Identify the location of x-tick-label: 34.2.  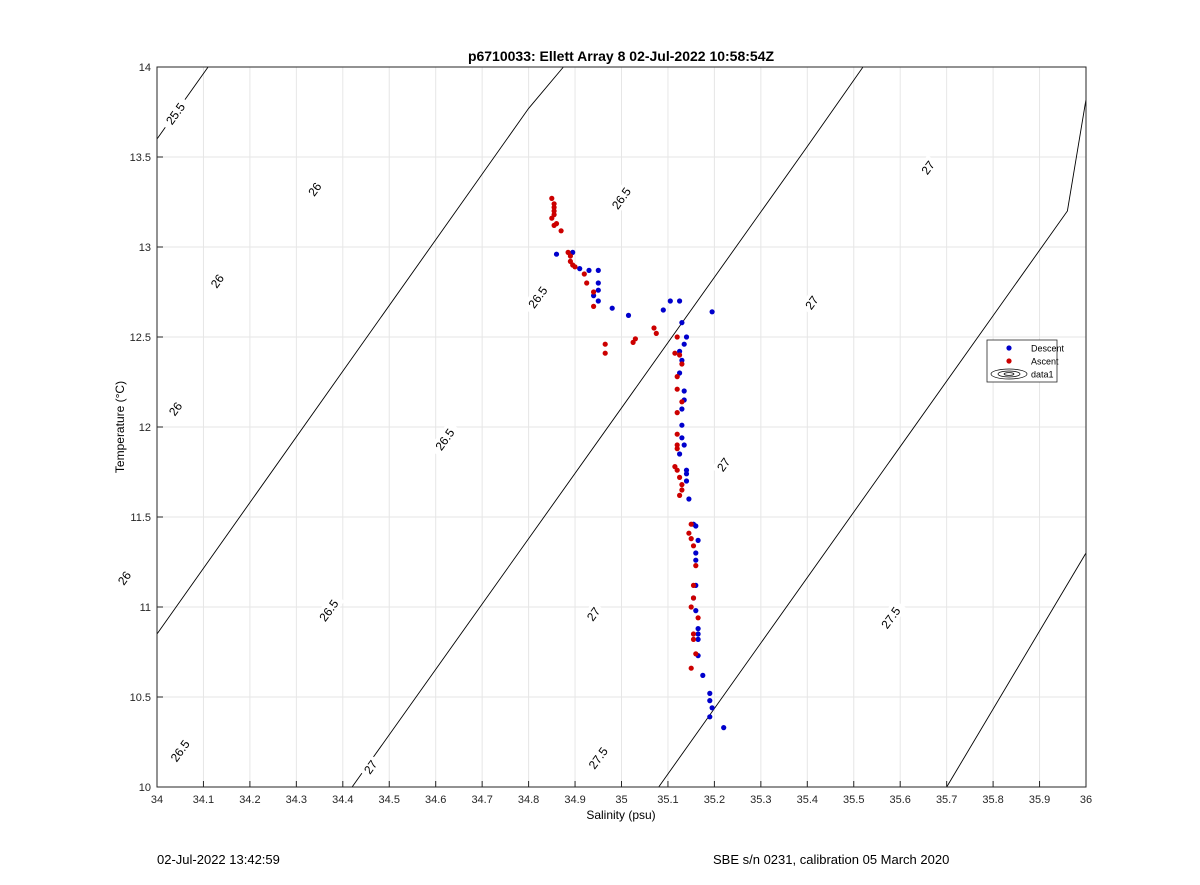
(249, 800).